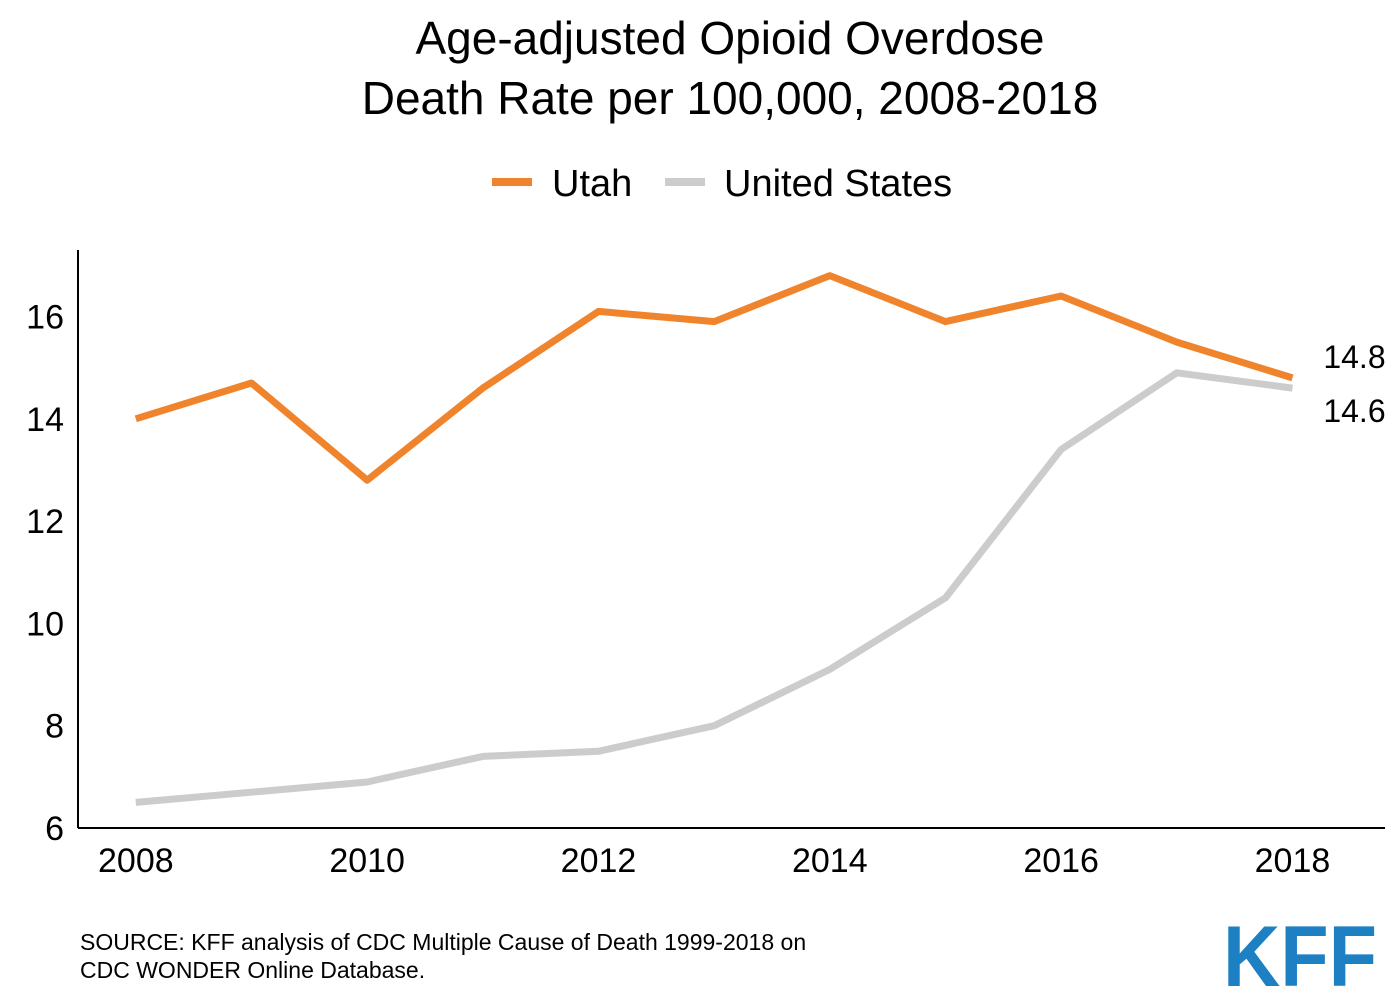 This screenshot has height=1000, width=1400. I want to click on end-labels: 14.8 14.6, so click(1354, 384).